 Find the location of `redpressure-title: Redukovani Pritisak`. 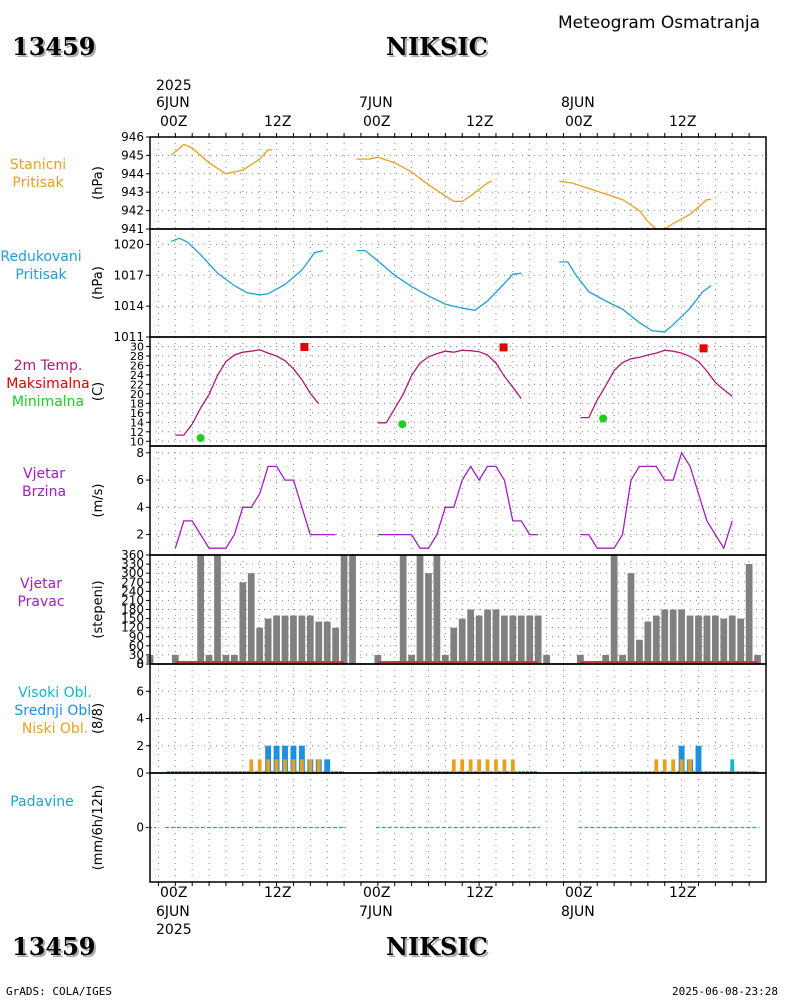

redpressure-title: Redukovani Pritisak is located at coordinates (41, 266).